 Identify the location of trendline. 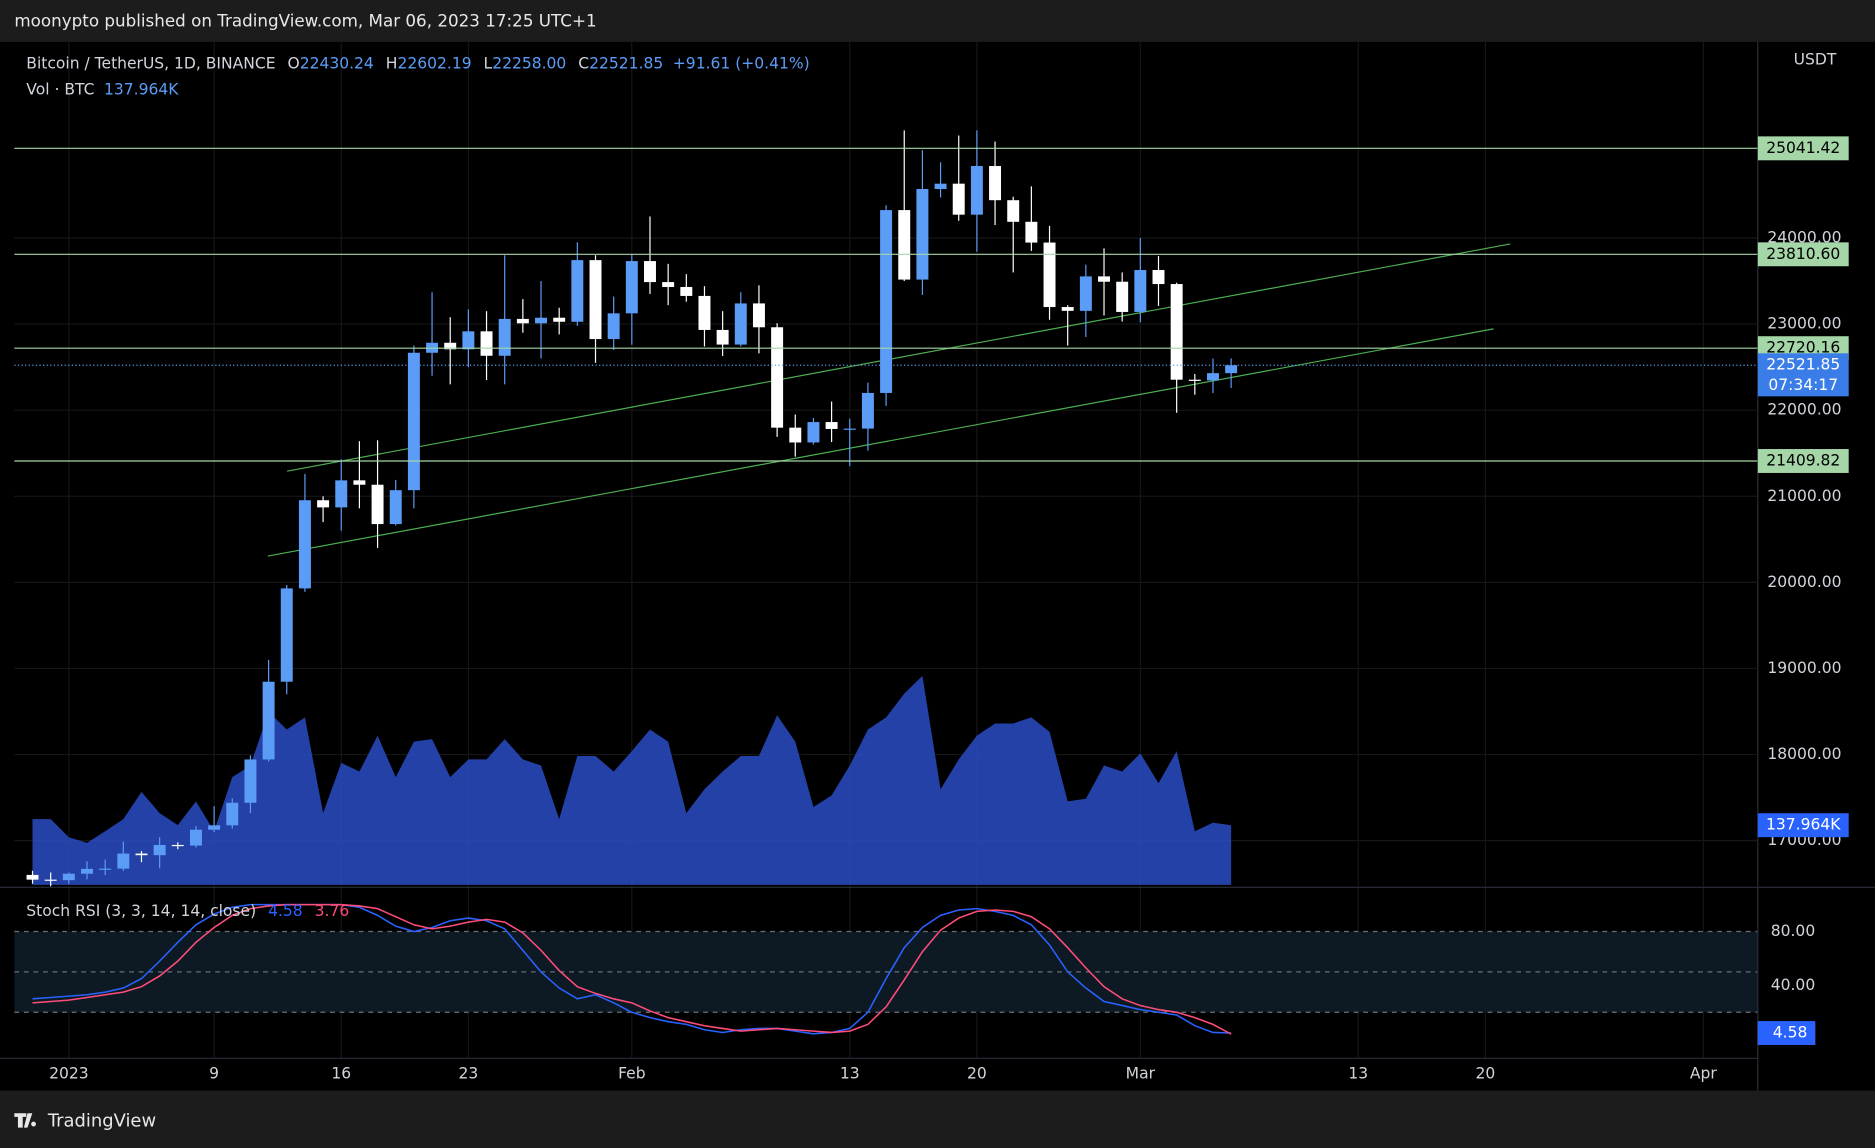
(880, 442).